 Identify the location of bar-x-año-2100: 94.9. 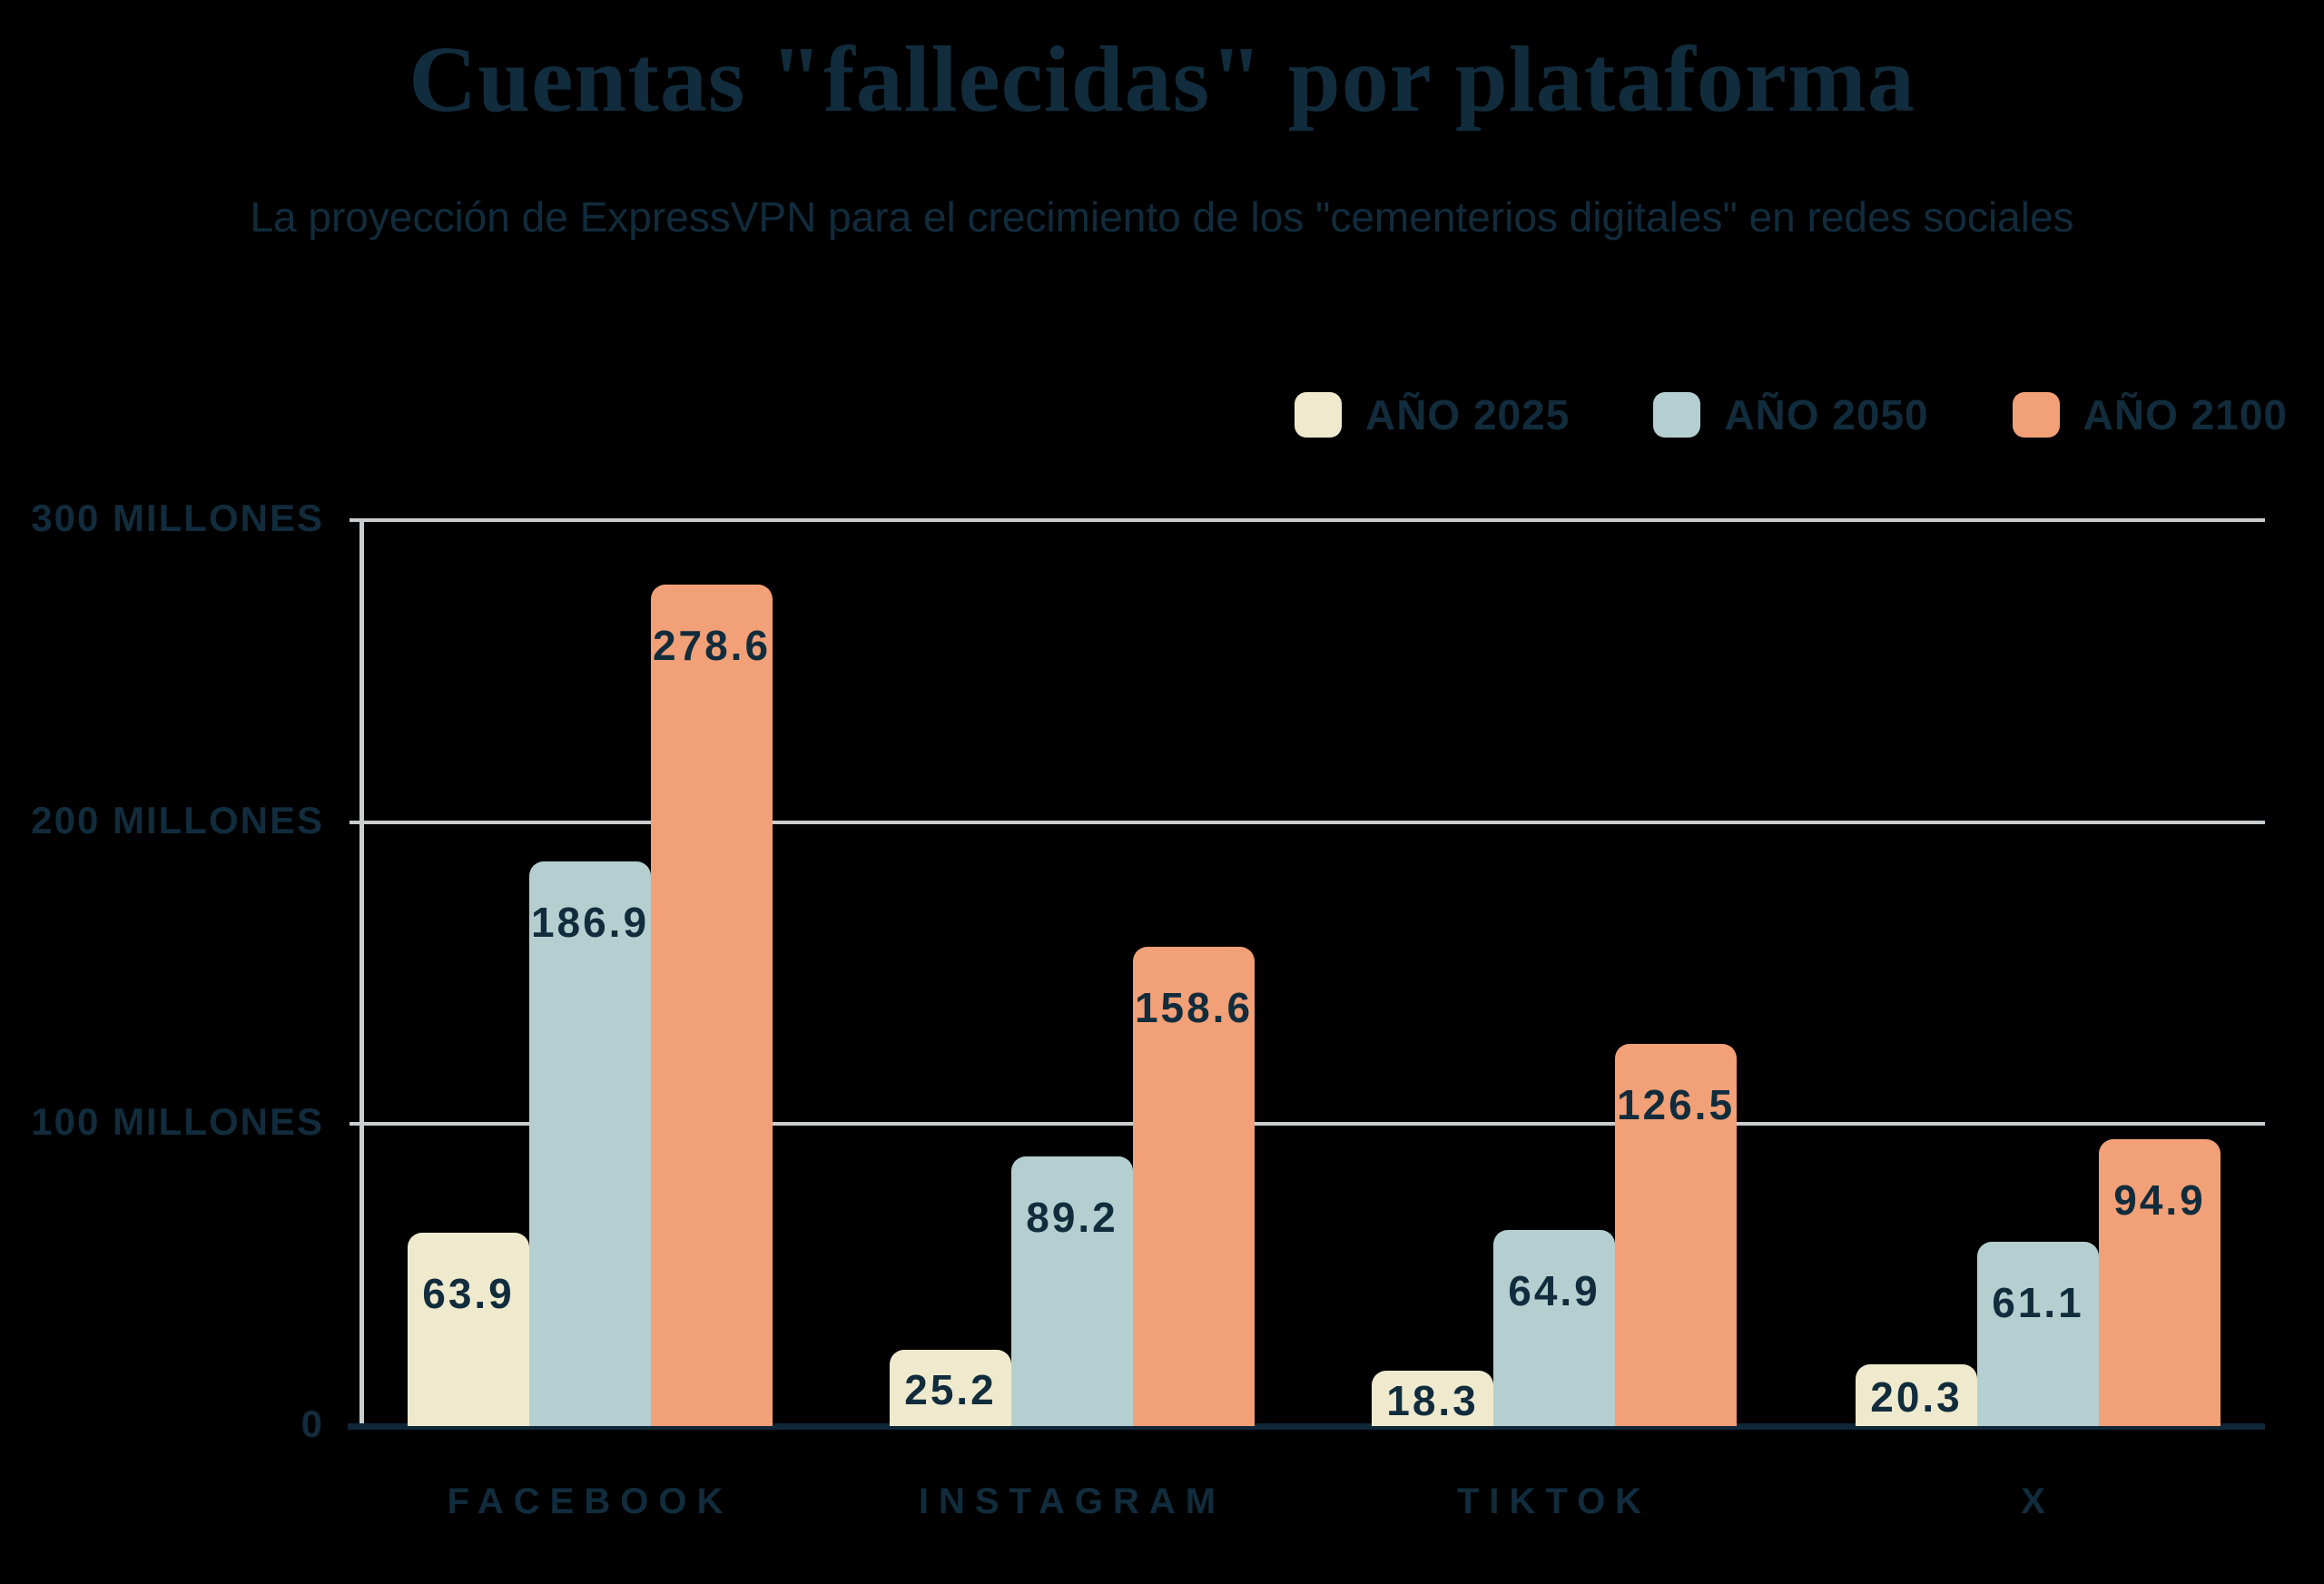
(2160, 1282).